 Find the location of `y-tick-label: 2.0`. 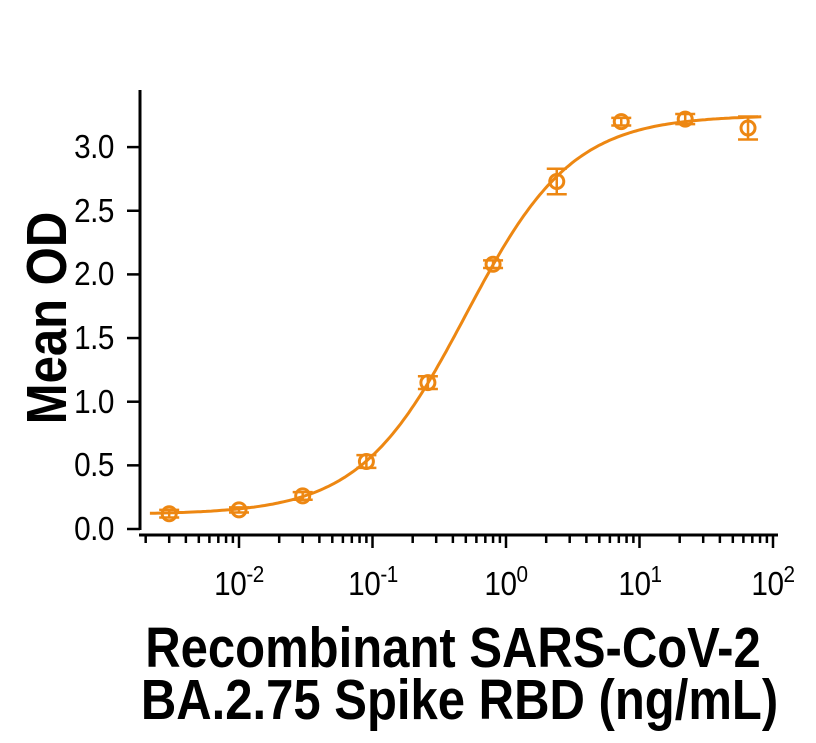

y-tick-label: 2.0 is located at coordinates (94, 274).